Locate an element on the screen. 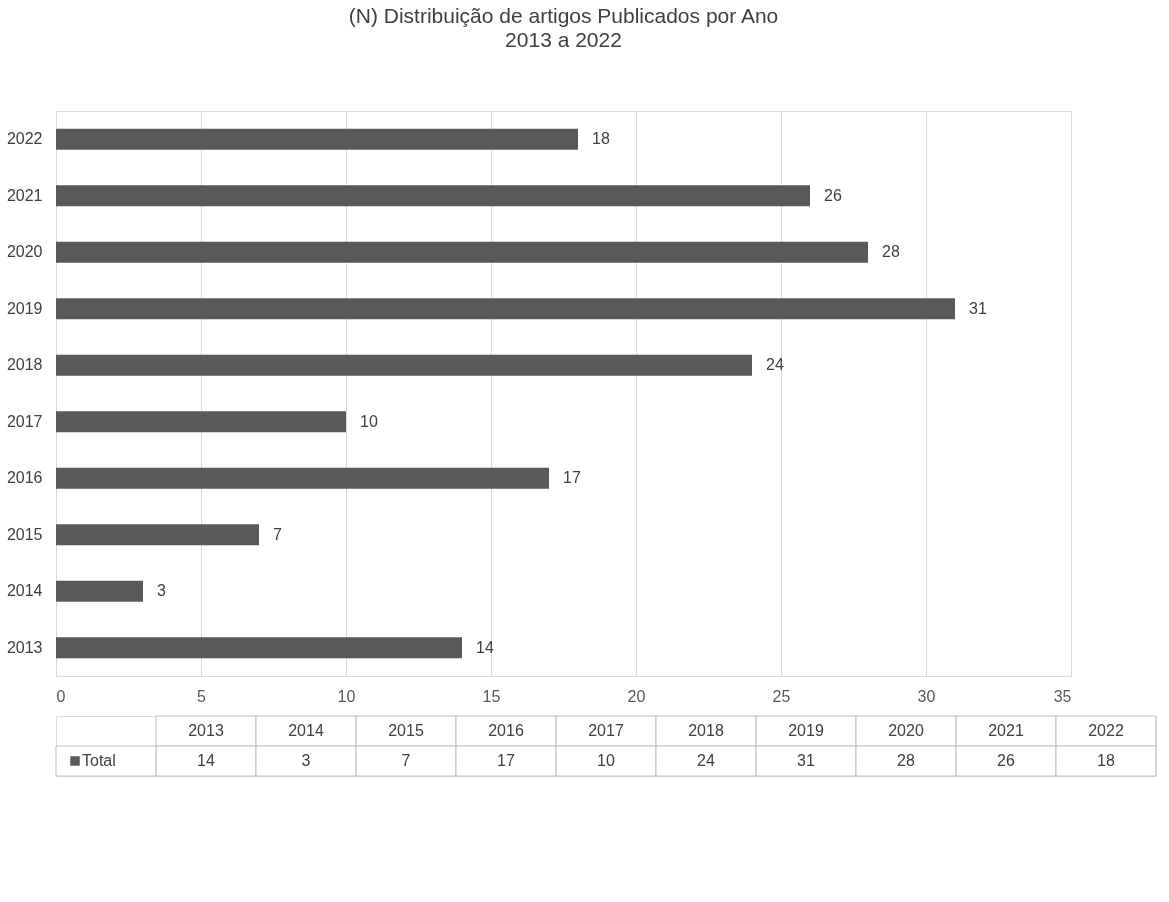 Image resolution: width=1169 pixels, height=902 pixels. x-tick-label: 5 is located at coordinates (202, 696).